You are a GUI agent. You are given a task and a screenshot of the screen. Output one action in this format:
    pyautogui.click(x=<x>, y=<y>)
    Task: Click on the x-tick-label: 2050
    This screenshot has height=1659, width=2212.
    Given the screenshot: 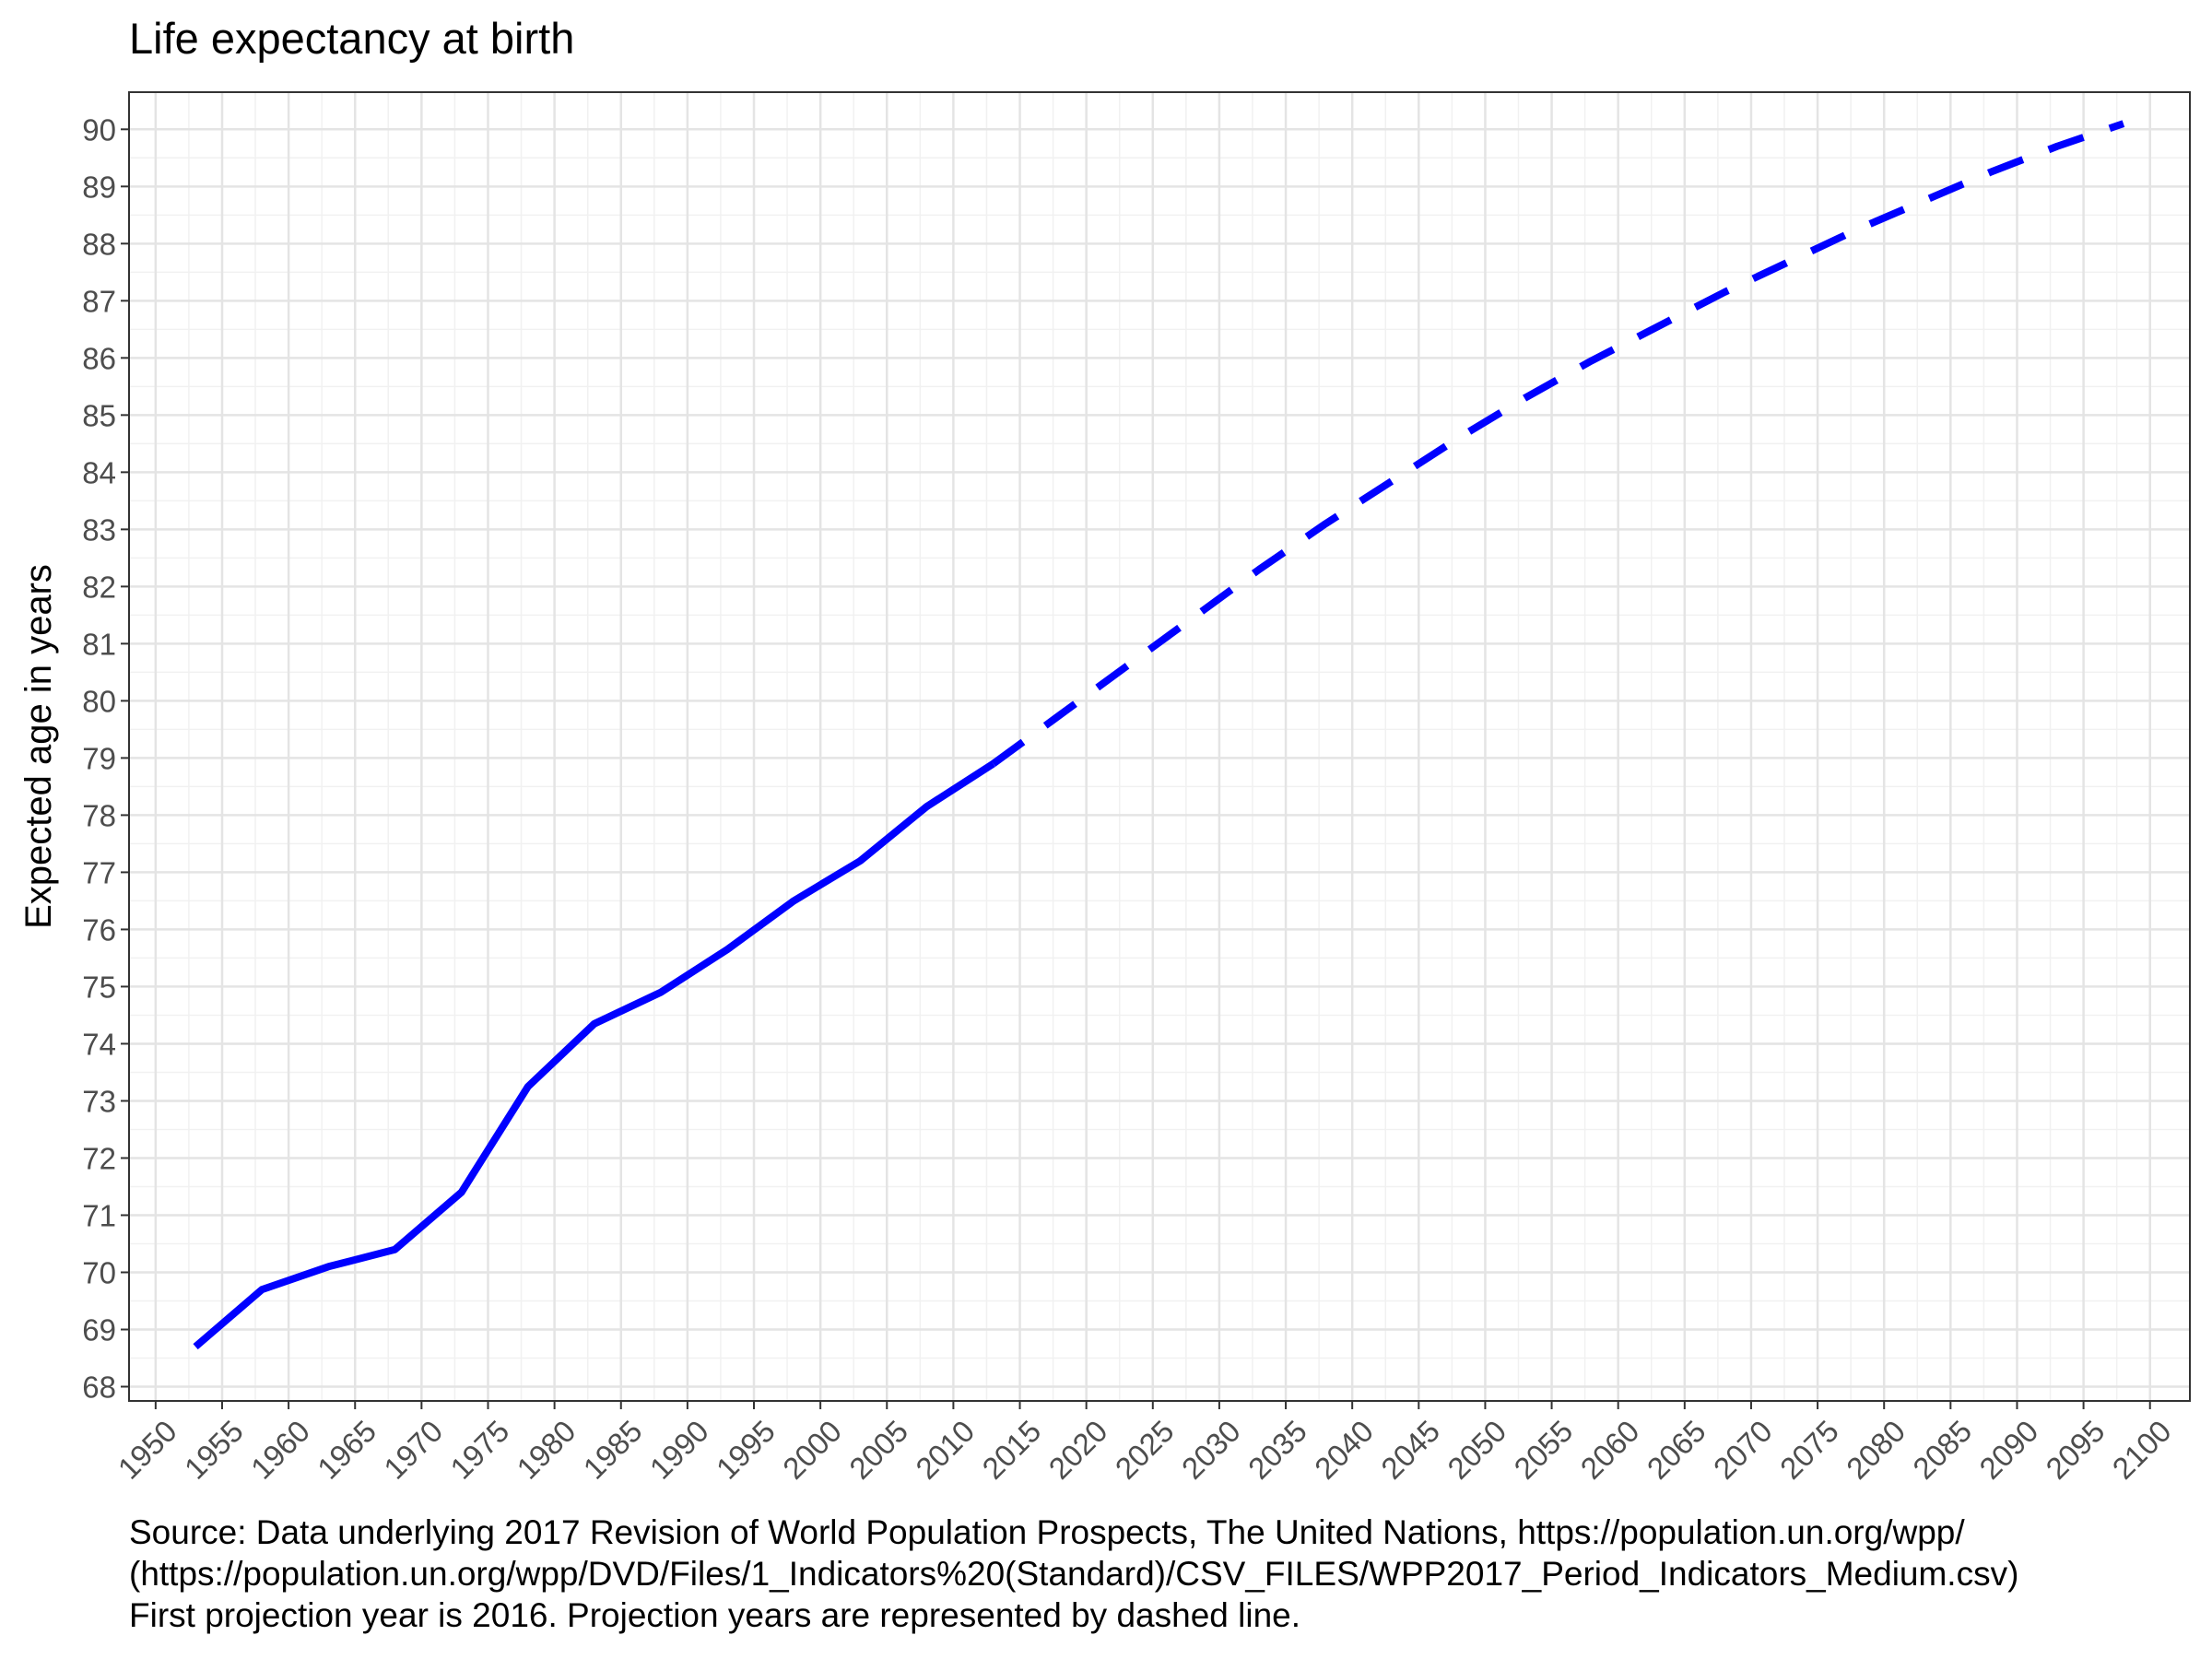 What is the action you would take?
    pyautogui.click(x=1476, y=1450)
    